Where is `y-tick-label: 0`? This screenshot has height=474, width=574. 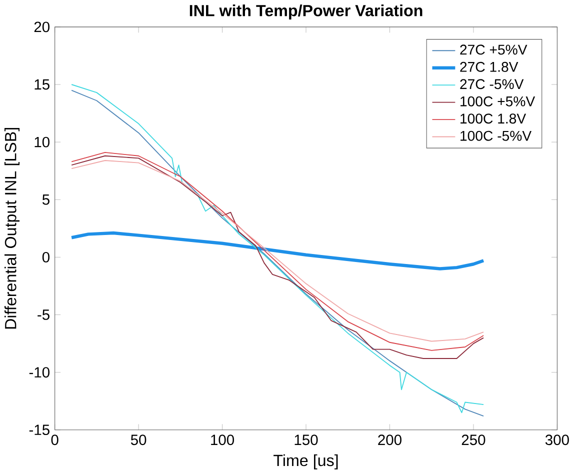
y-tick-label: 0 is located at coordinates (46, 257).